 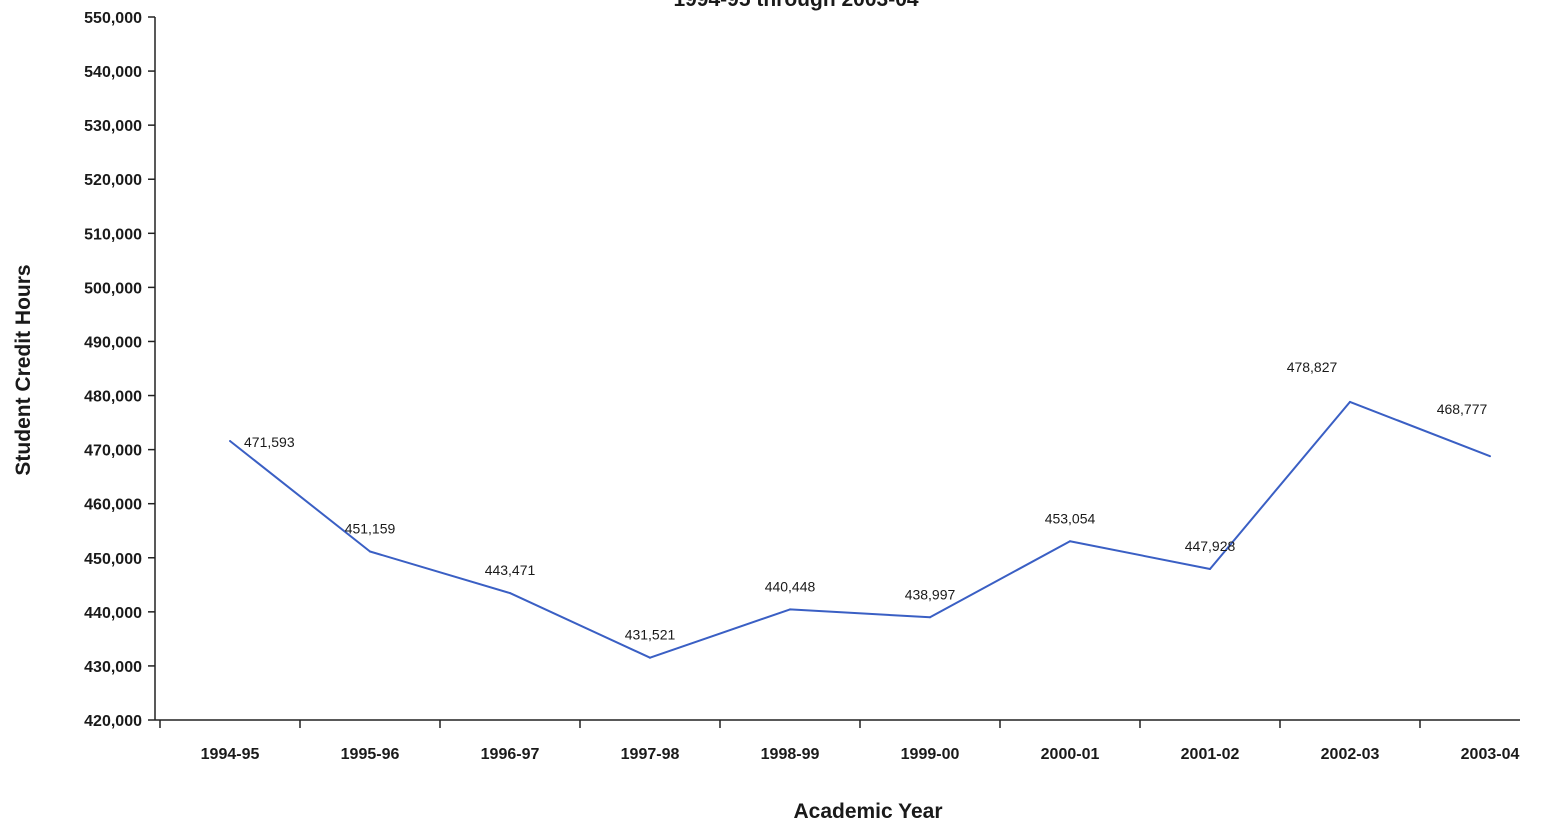 What do you see at coordinates (790, 754) in the screenshot?
I see `x-tick-label: 1998-99` at bounding box center [790, 754].